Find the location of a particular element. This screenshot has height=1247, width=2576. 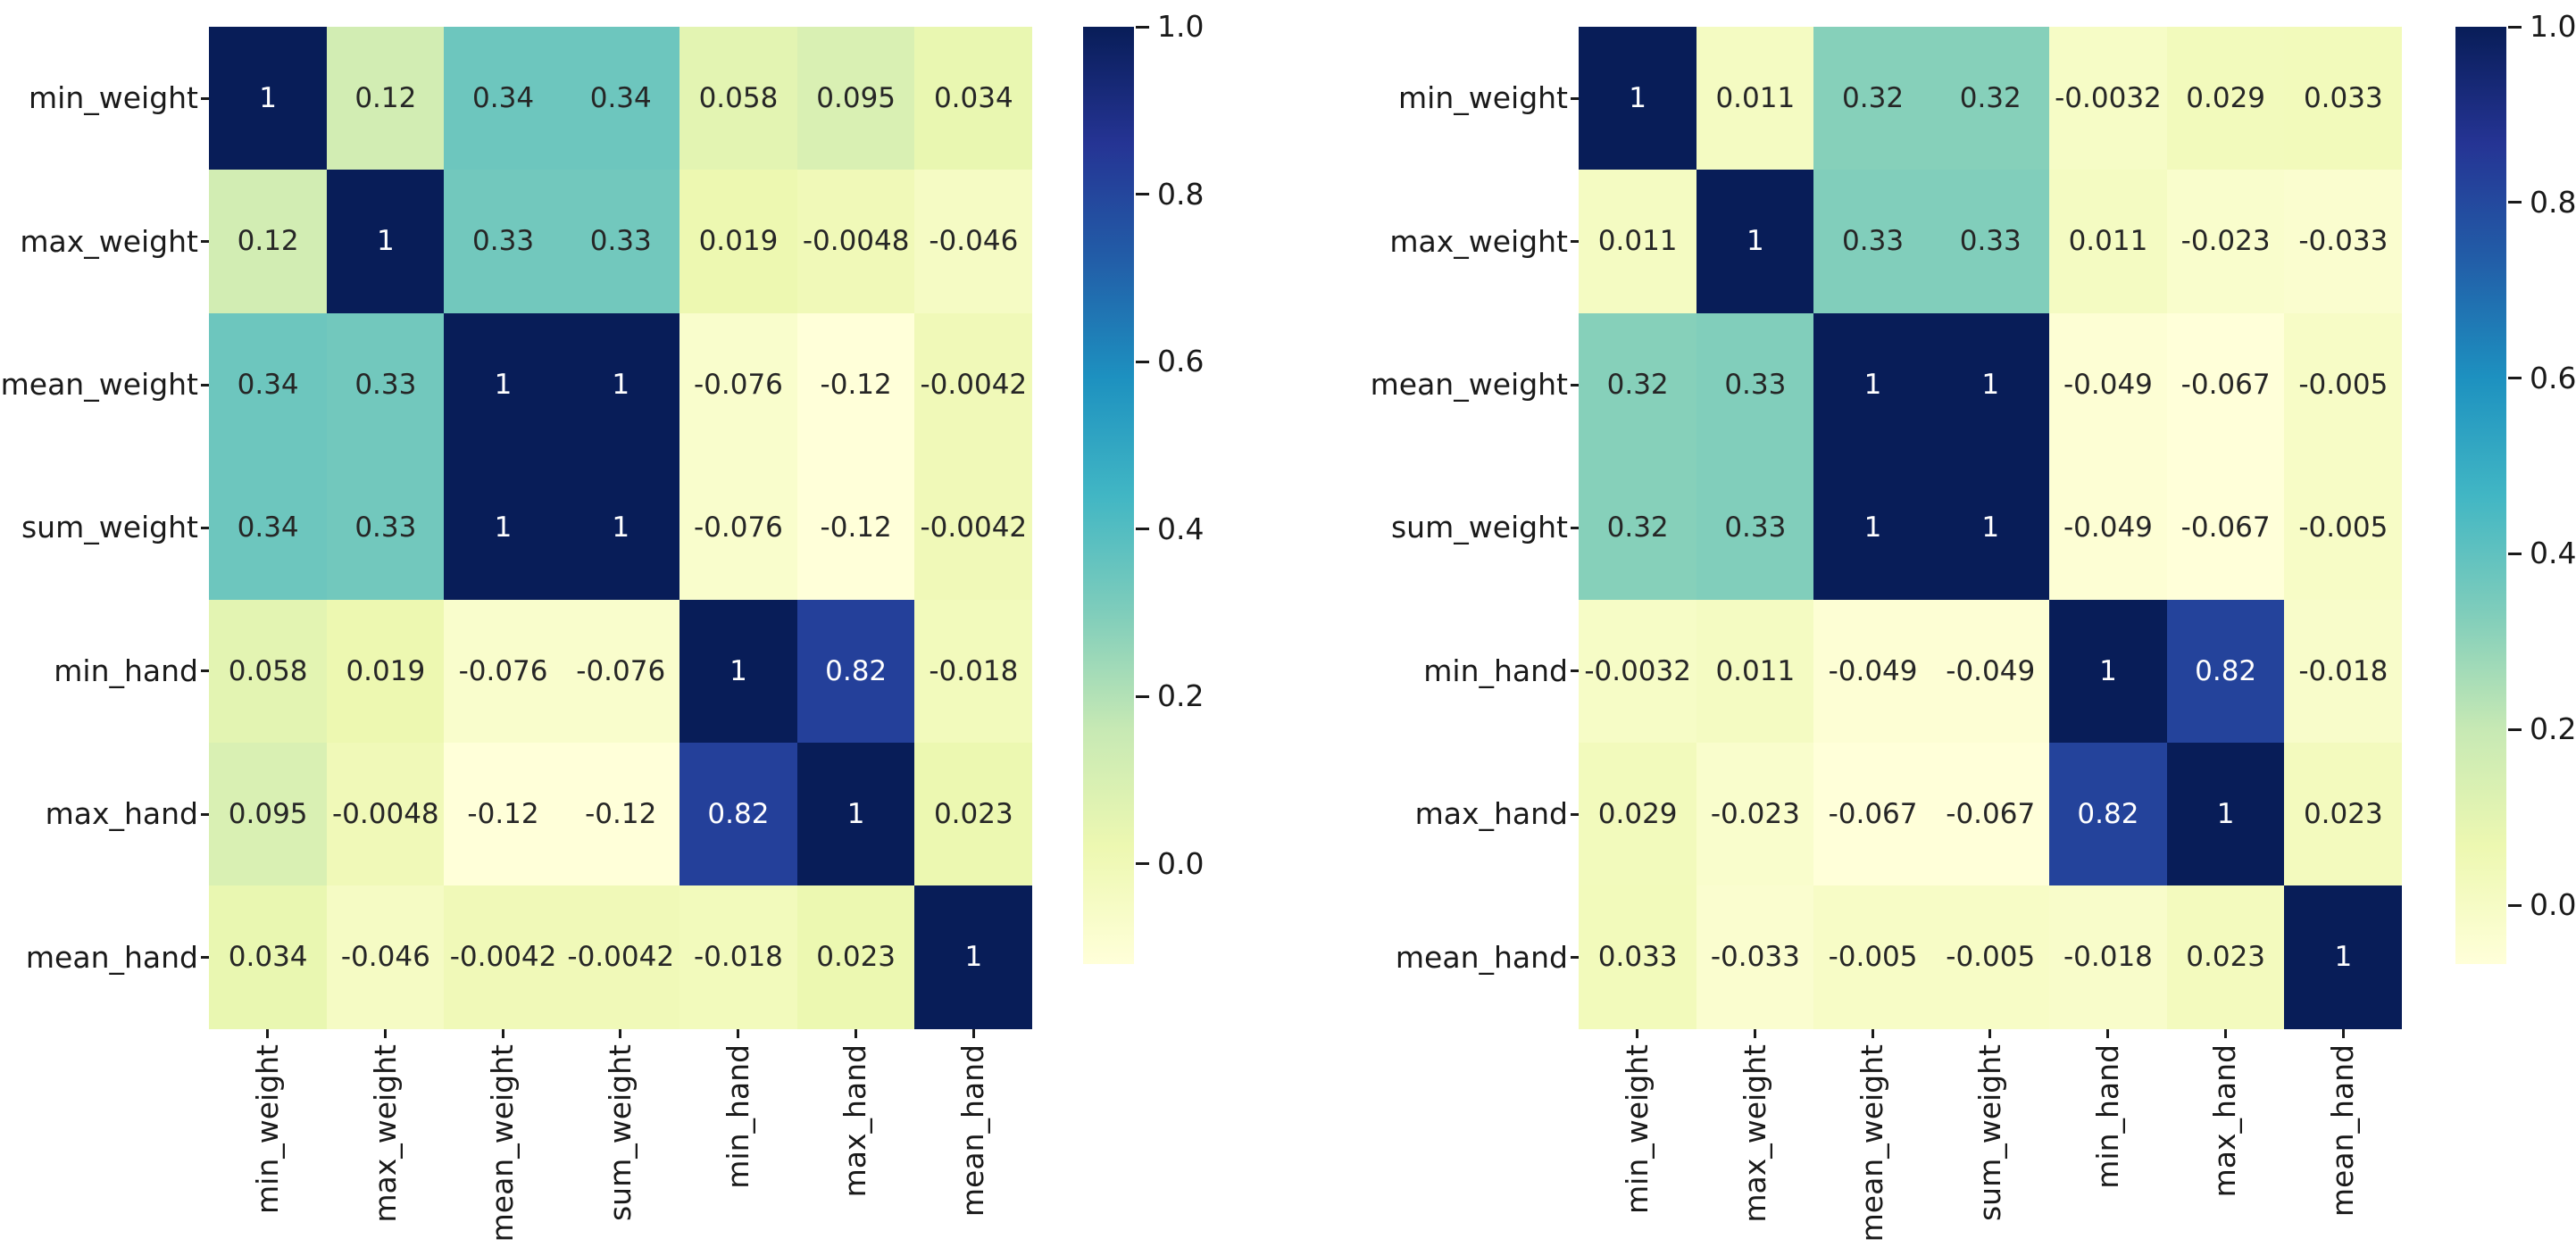

heatmap-cell: -0.12 is located at coordinates (855, 528).